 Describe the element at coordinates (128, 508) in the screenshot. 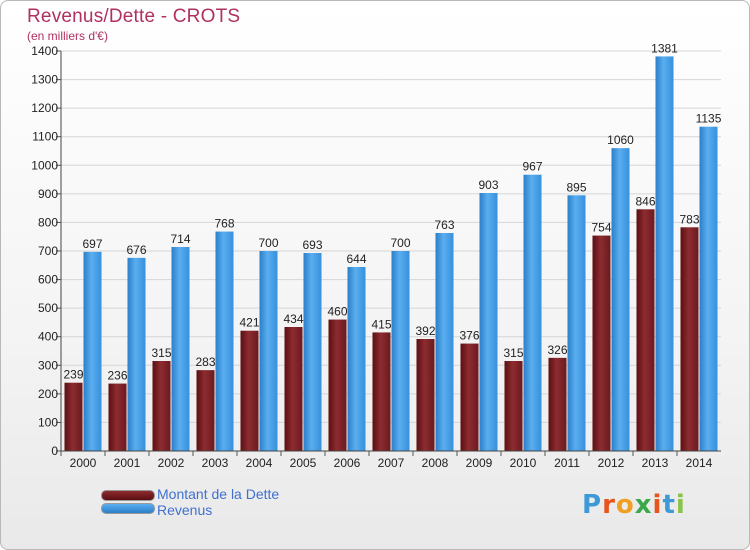

I see `legend-swatch-revenue` at that location.